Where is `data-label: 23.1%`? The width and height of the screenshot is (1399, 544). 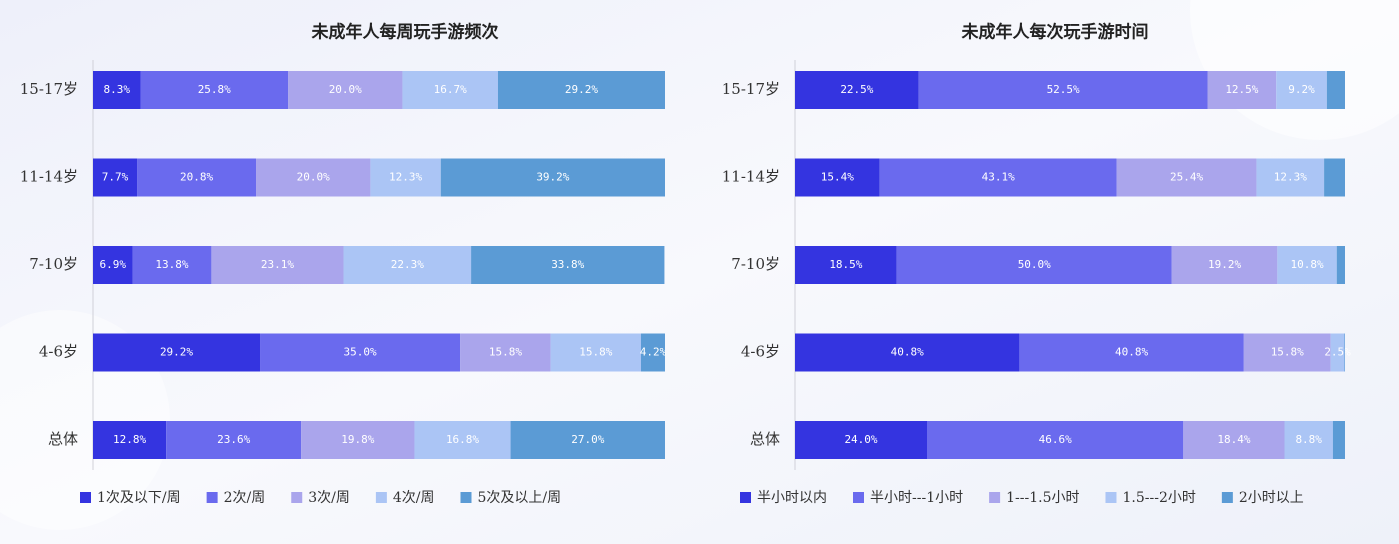 data-label: 23.1% is located at coordinates (277, 264).